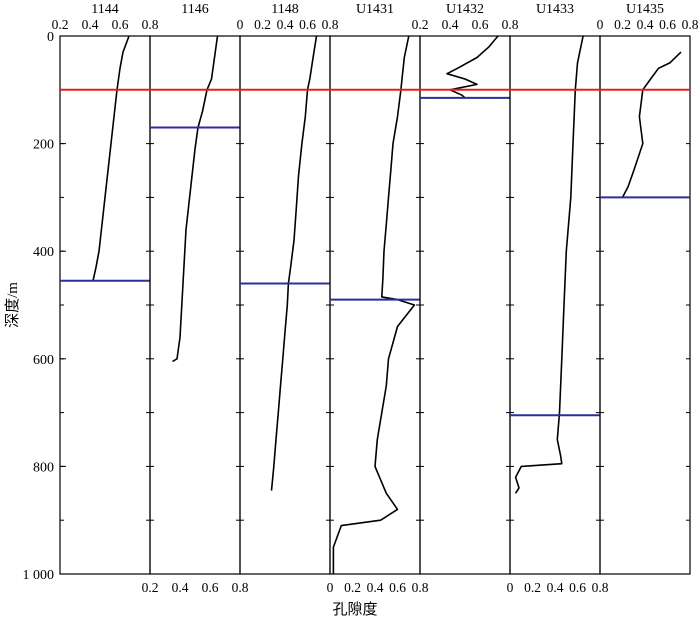 The height and width of the screenshot is (620, 700). Describe the element at coordinates (645, 9) in the screenshot. I see `panel-title: U1435` at that location.